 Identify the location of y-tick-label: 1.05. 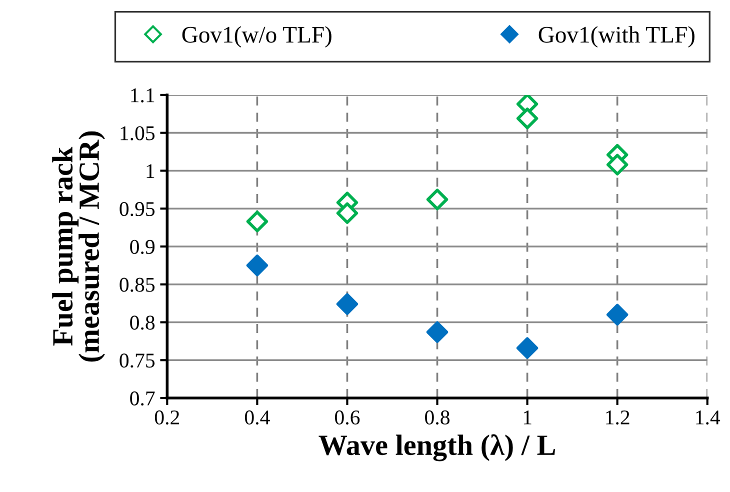
(137, 133).